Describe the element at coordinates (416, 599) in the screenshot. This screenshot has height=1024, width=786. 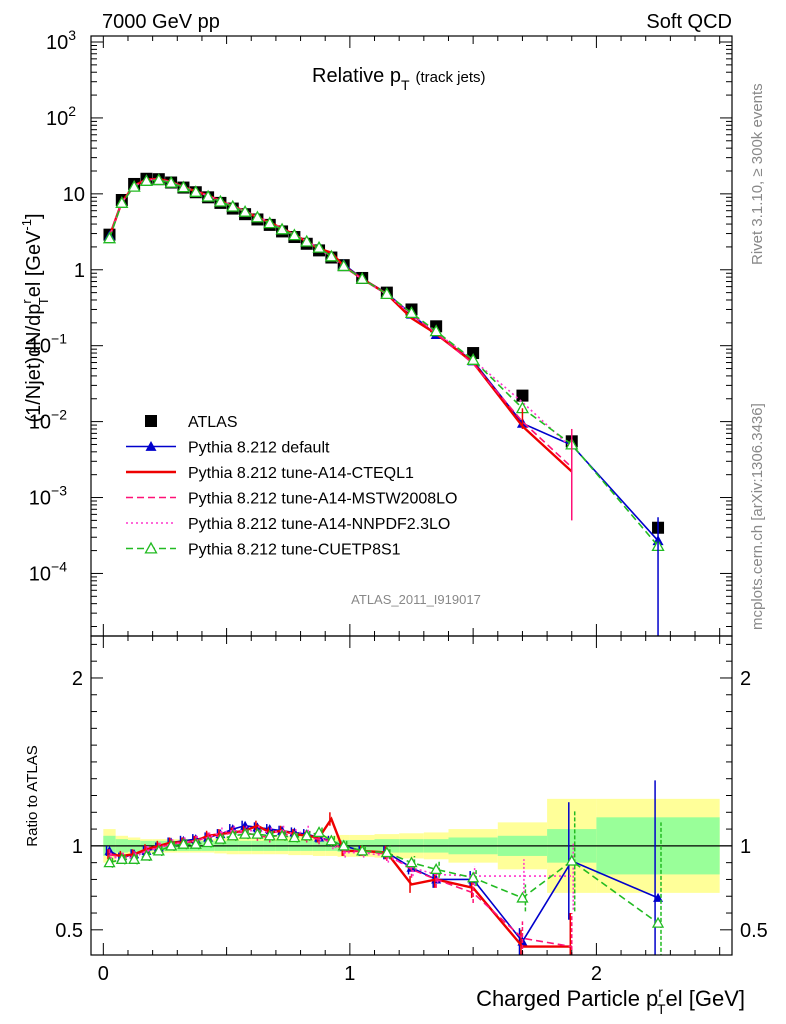
I see `analysis-tag: ATLAS_2011_I919017` at that location.